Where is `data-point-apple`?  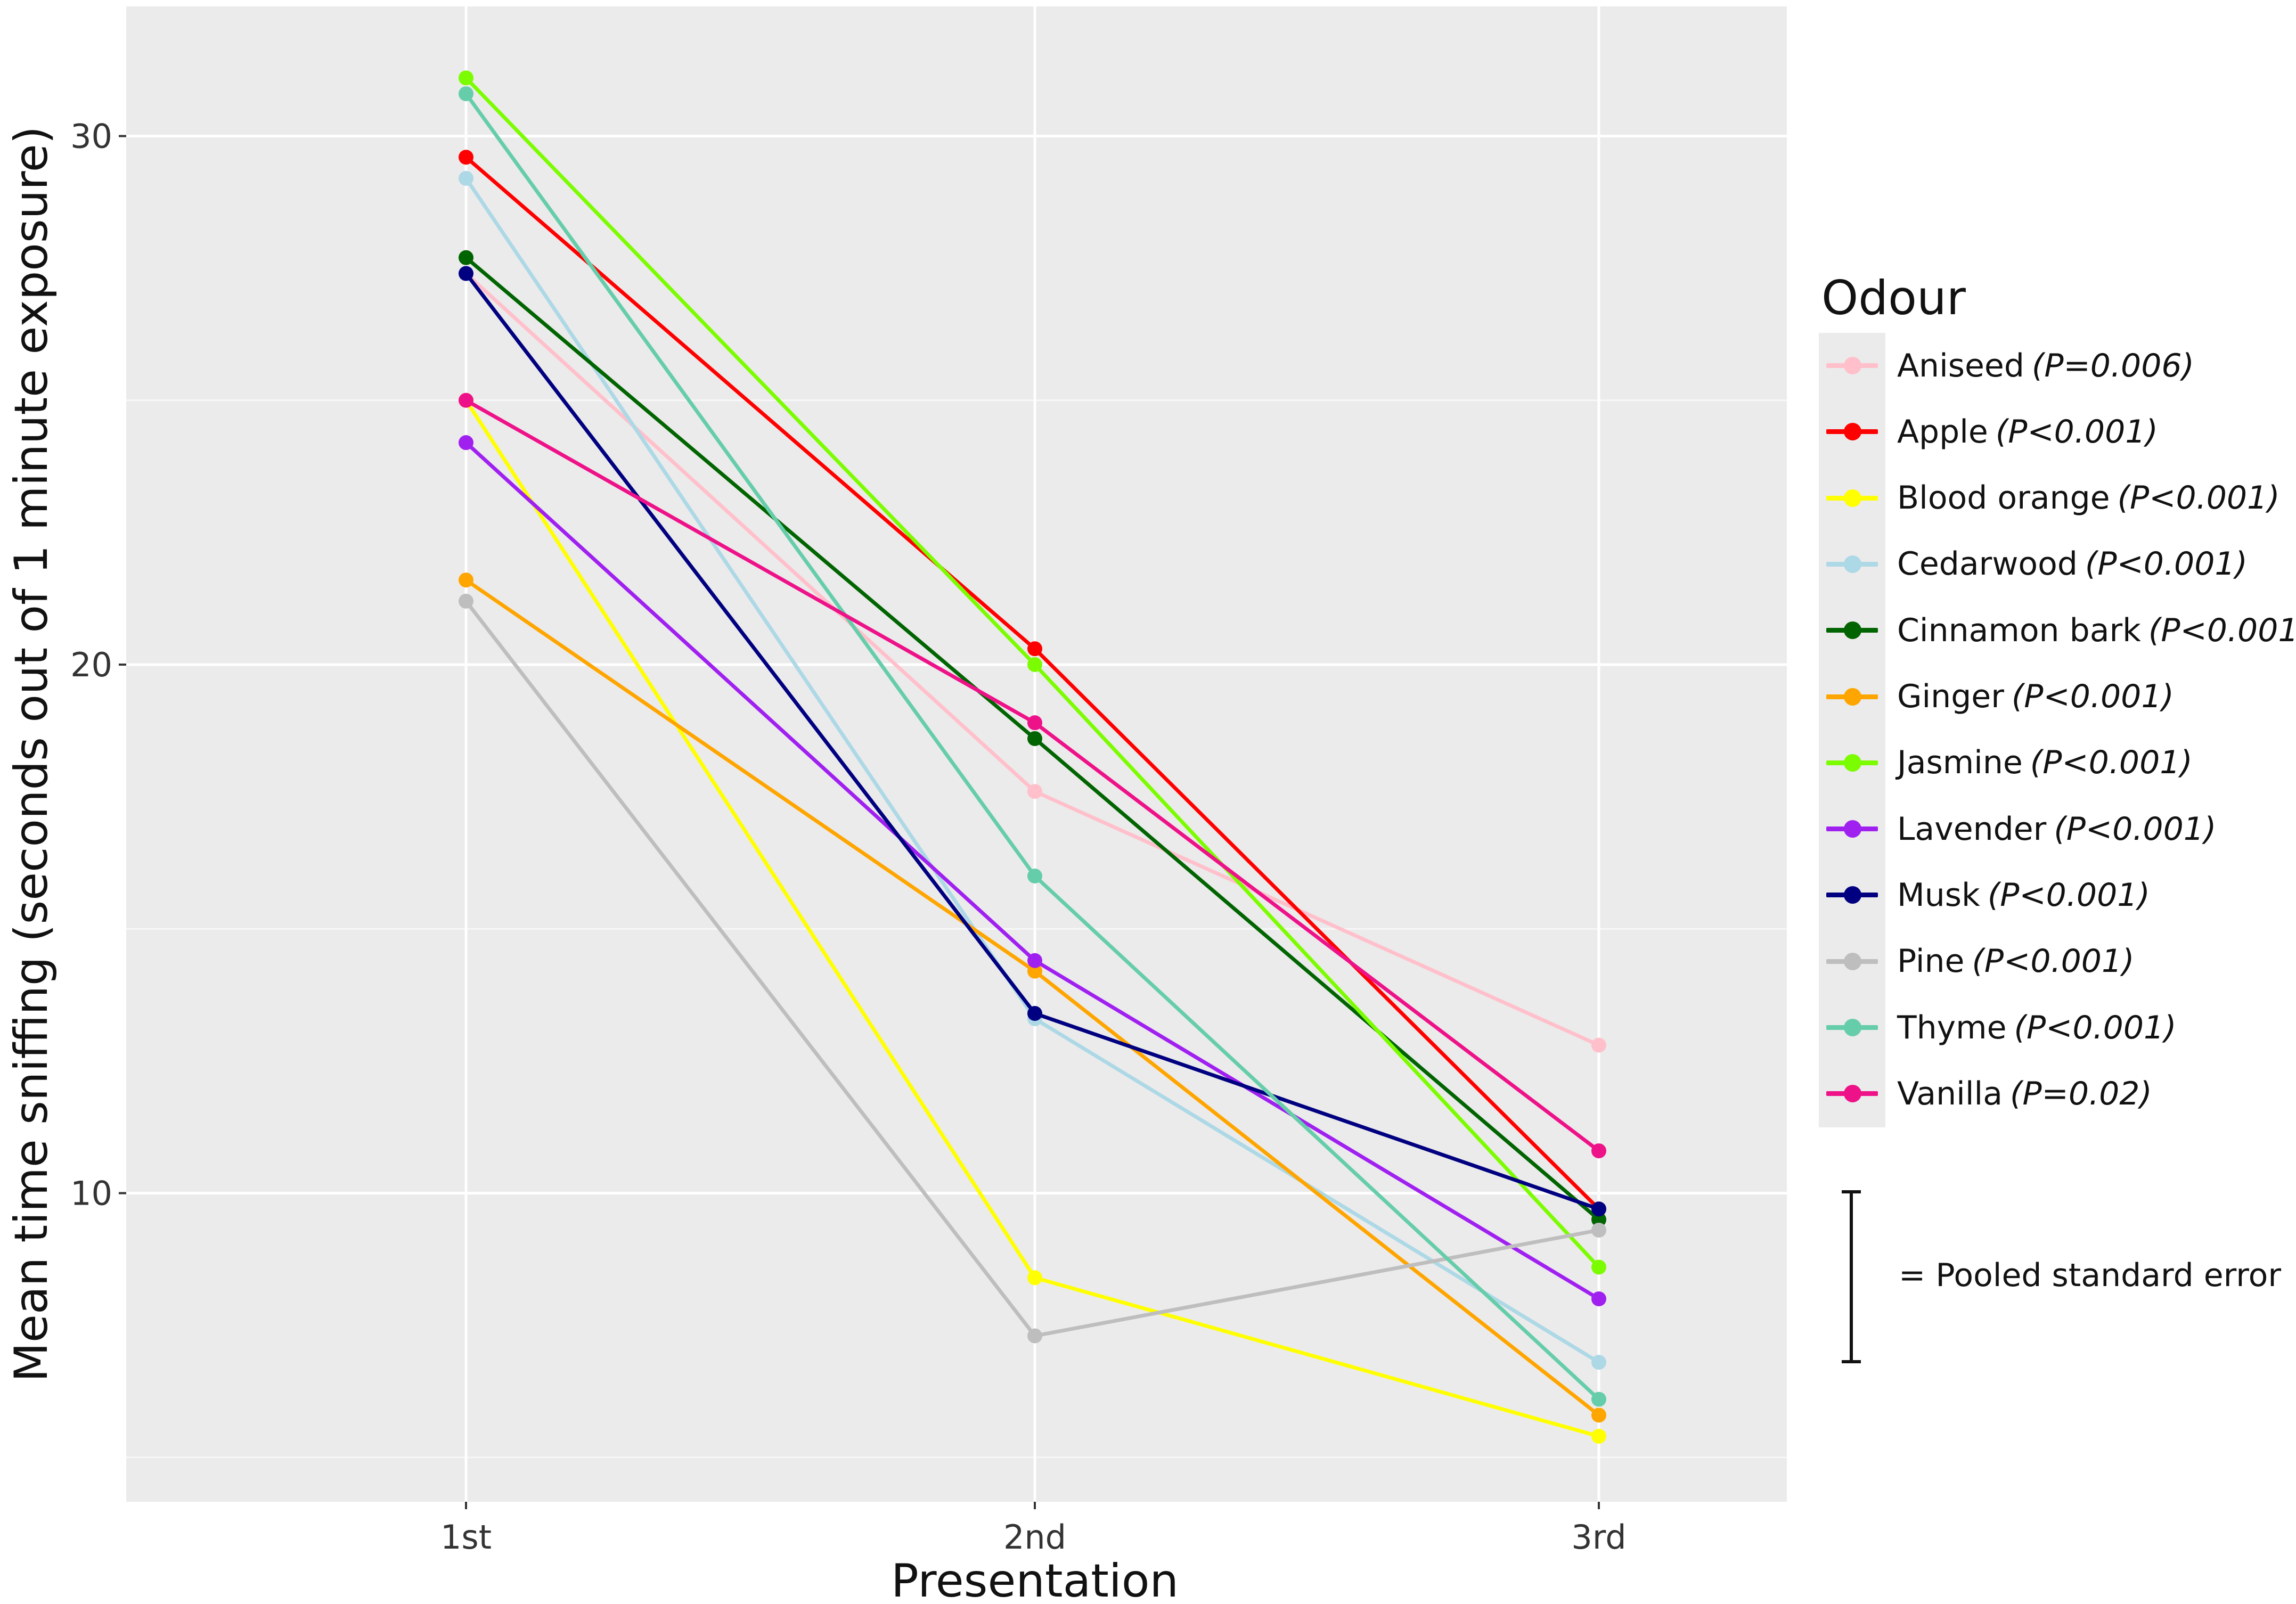
data-point-apple is located at coordinates (1034, 649).